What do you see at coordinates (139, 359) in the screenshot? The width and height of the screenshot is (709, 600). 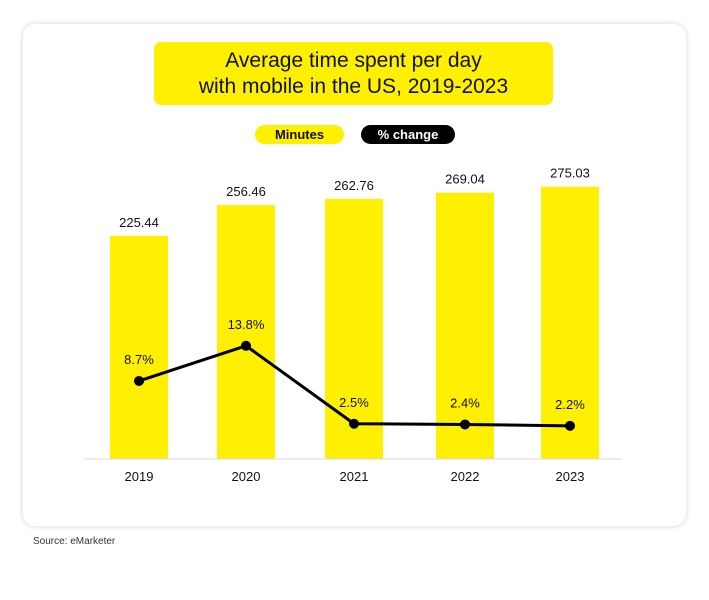 I see `percent-change-label-2019: 8.7%` at bounding box center [139, 359].